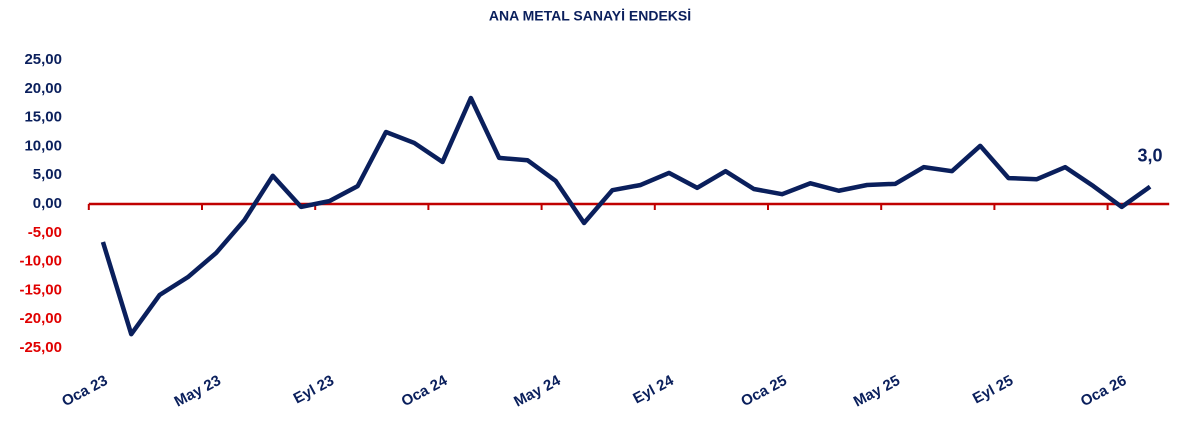  What do you see at coordinates (43, 117) in the screenshot?
I see `y-tick-label: 15,00` at bounding box center [43, 117].